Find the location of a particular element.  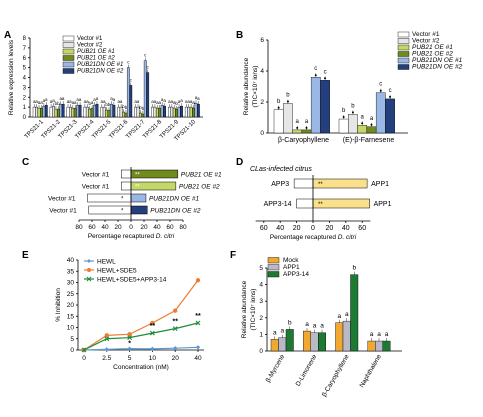

row-label-left: APP3-14 is located at coordinates (278, 204).